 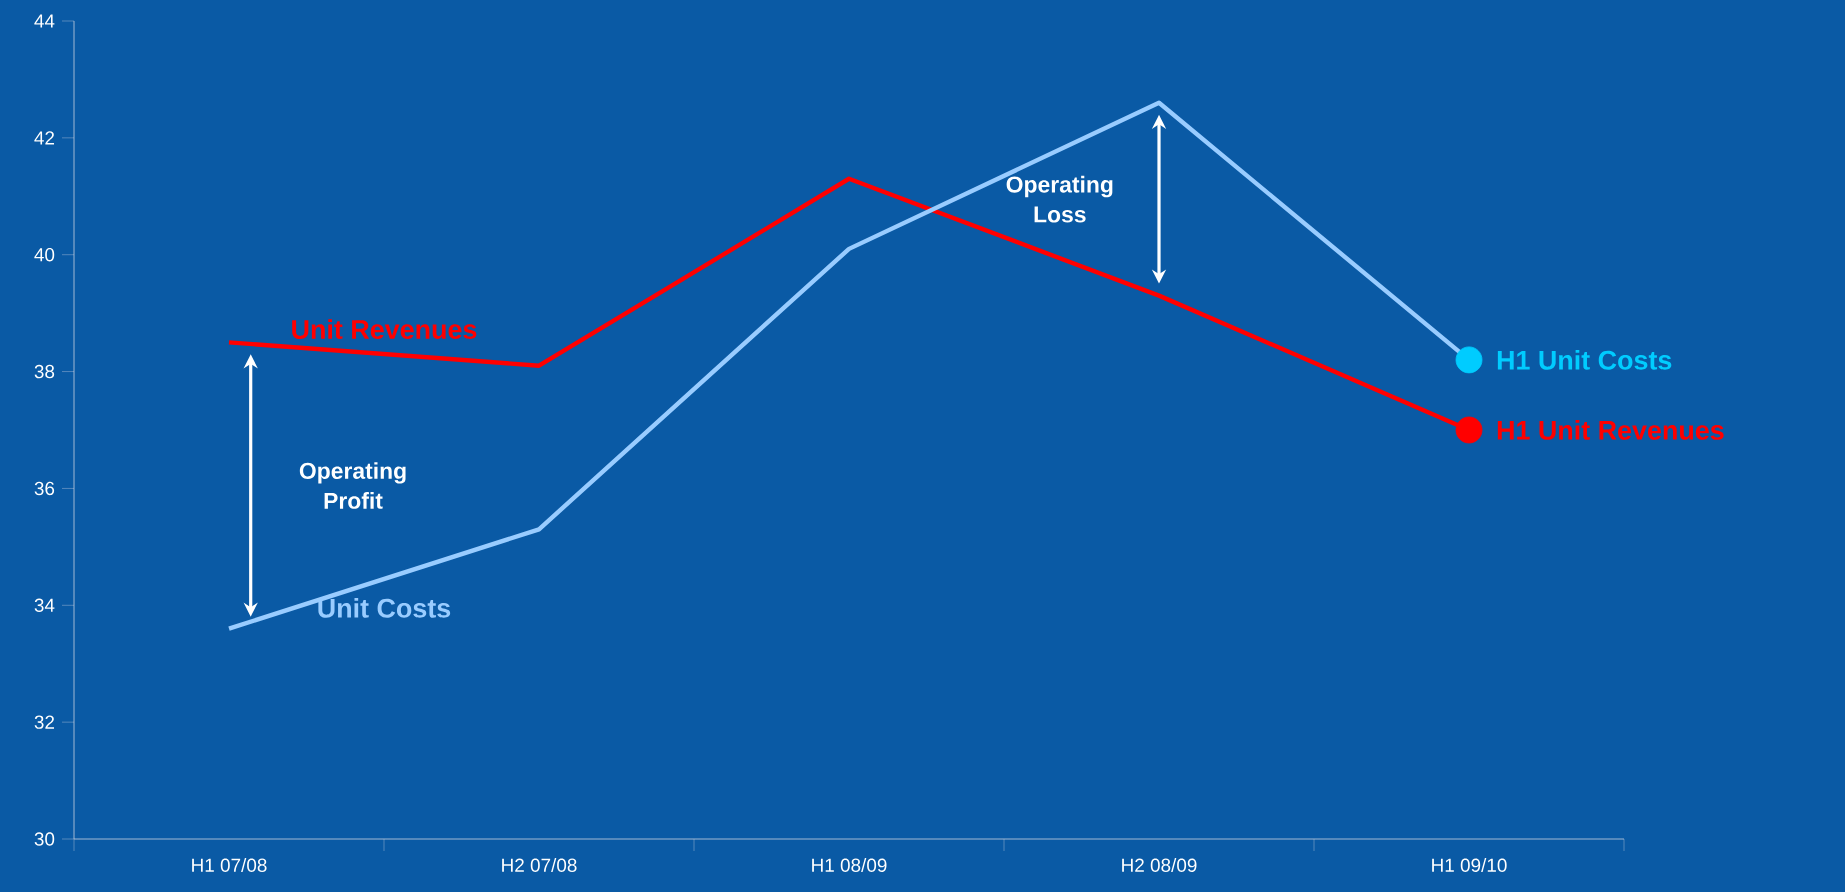 What do you see at coordinates (1584, 360) in the screenshot?
I see `legend-label: H1 Unit Costs` at bounding box center [1584, 360].